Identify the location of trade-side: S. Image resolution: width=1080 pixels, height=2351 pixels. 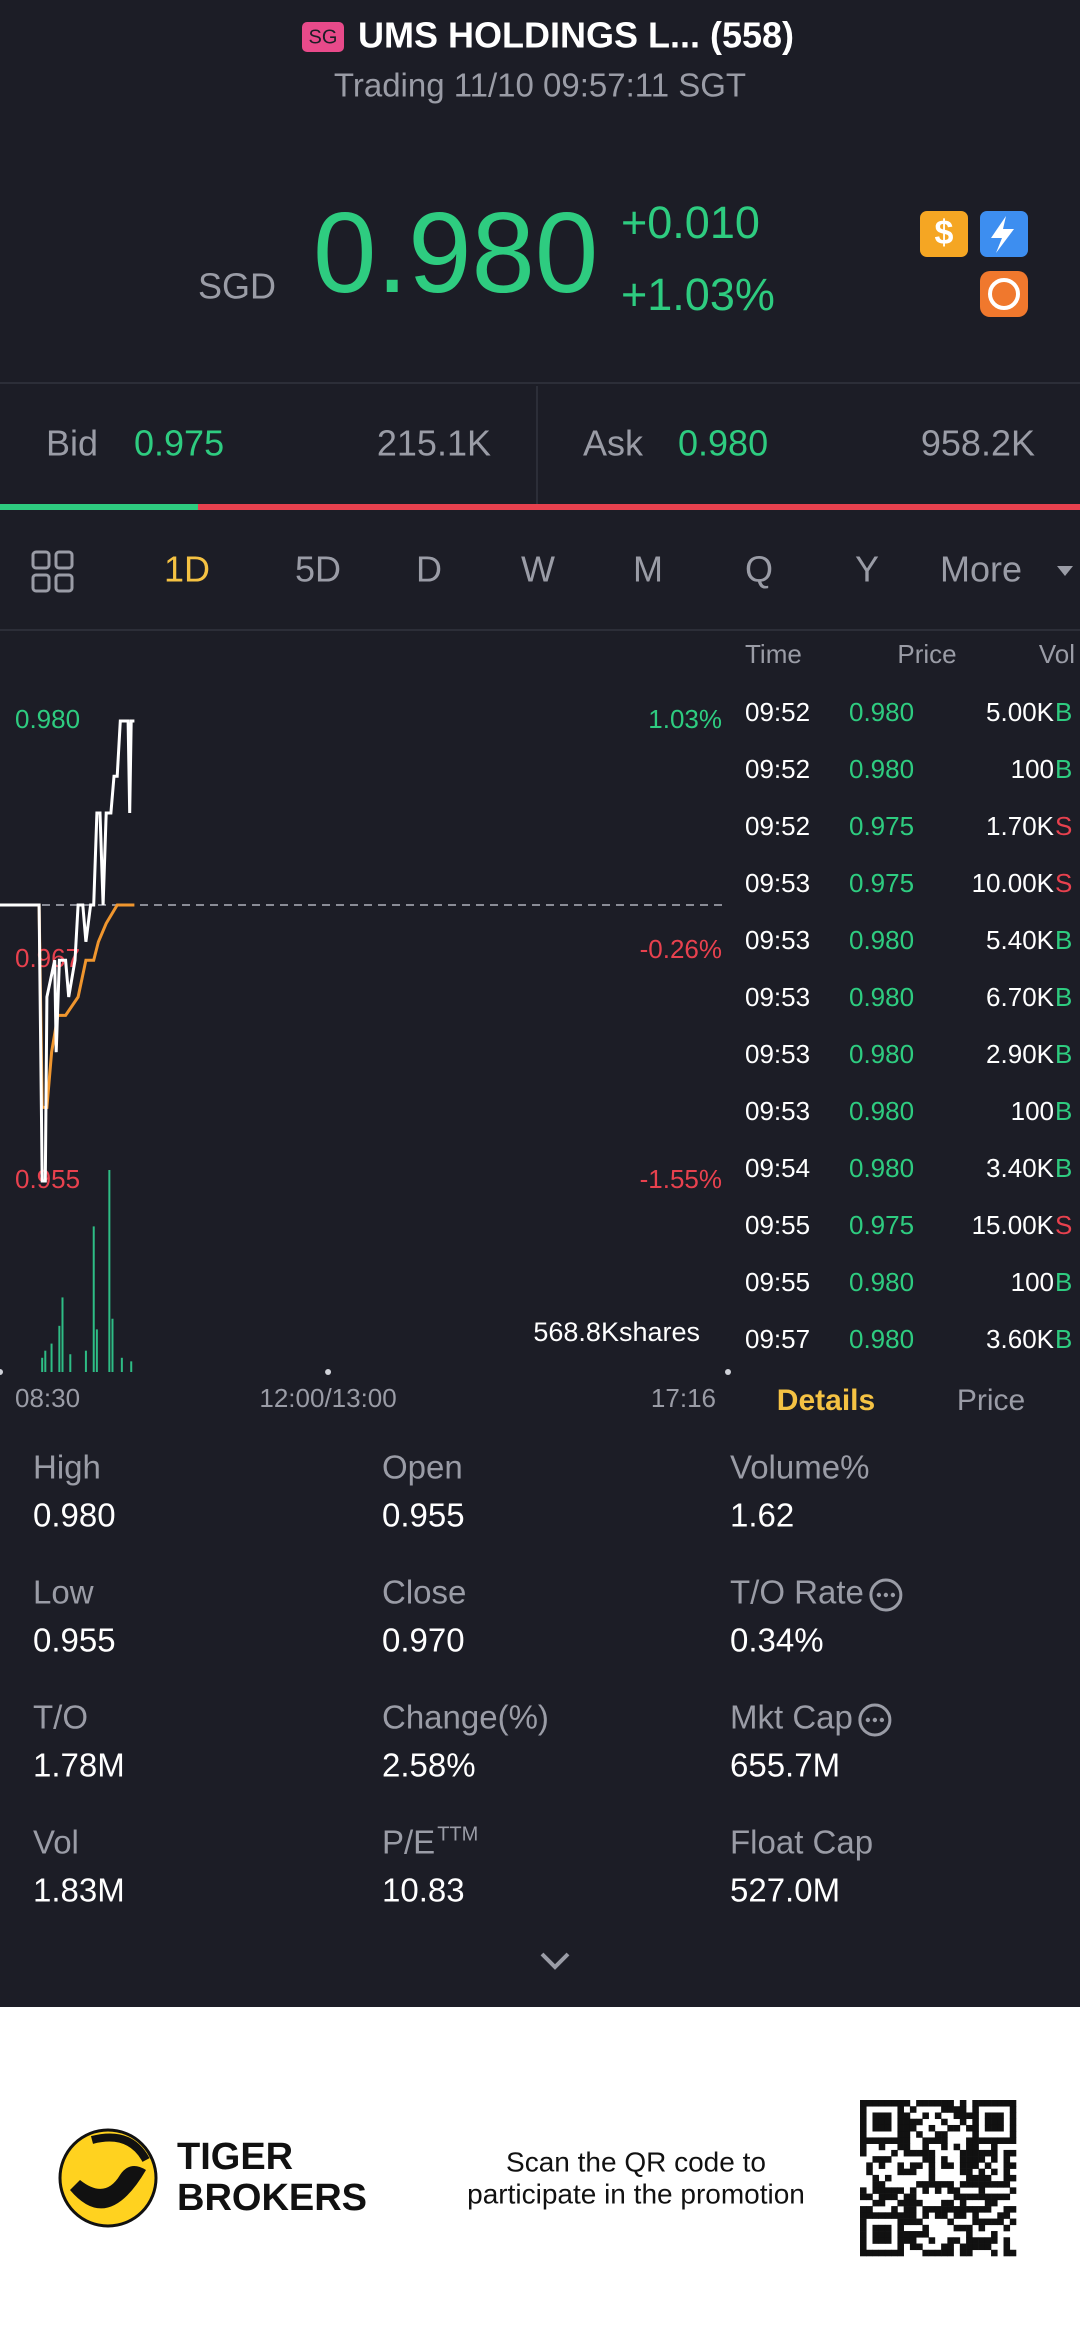
(1063, 826).